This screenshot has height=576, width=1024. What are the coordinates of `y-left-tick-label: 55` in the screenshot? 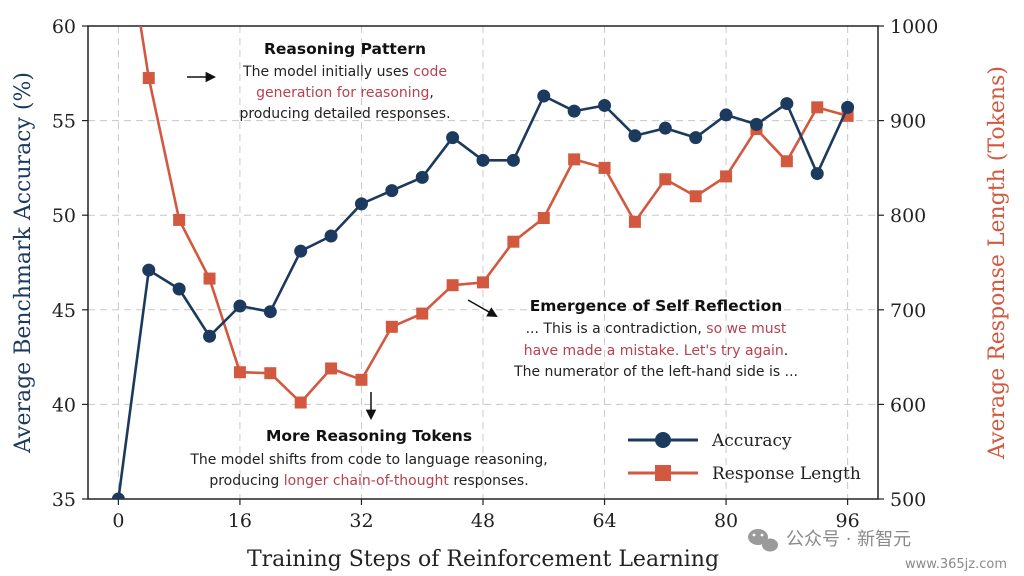 It's located at (64, 122).